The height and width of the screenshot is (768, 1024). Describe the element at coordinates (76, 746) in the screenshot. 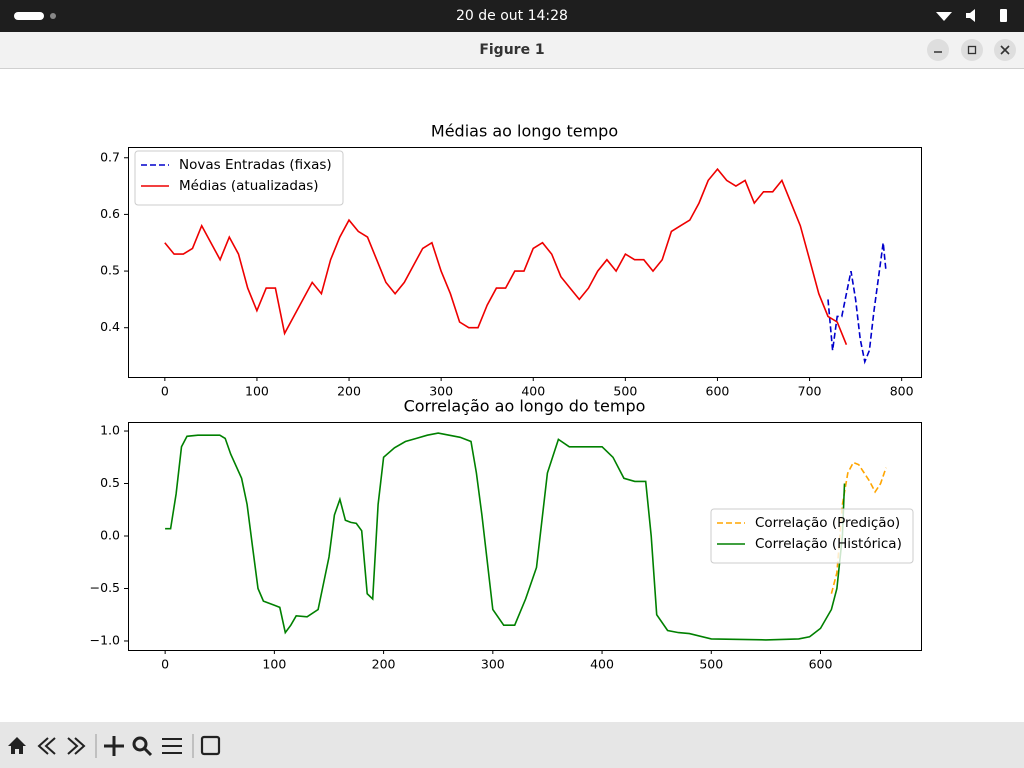

I see `forward-button` at that location.